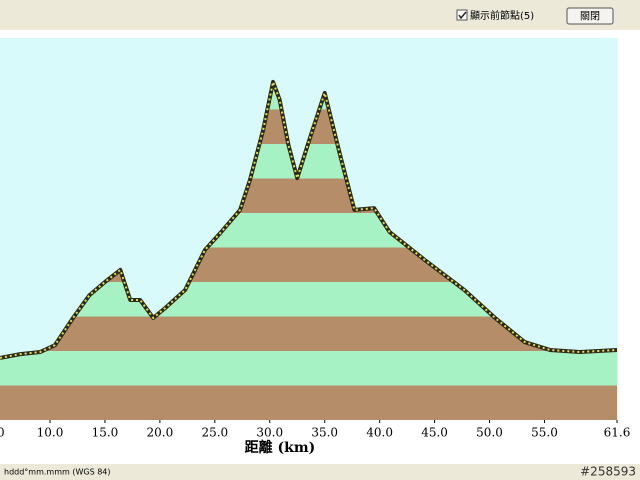 This screenshot has height=480, width=640. Describe the element at coordinates (269, 433) in the screenshot. I see `x-tick-label: 30.0` at that location.